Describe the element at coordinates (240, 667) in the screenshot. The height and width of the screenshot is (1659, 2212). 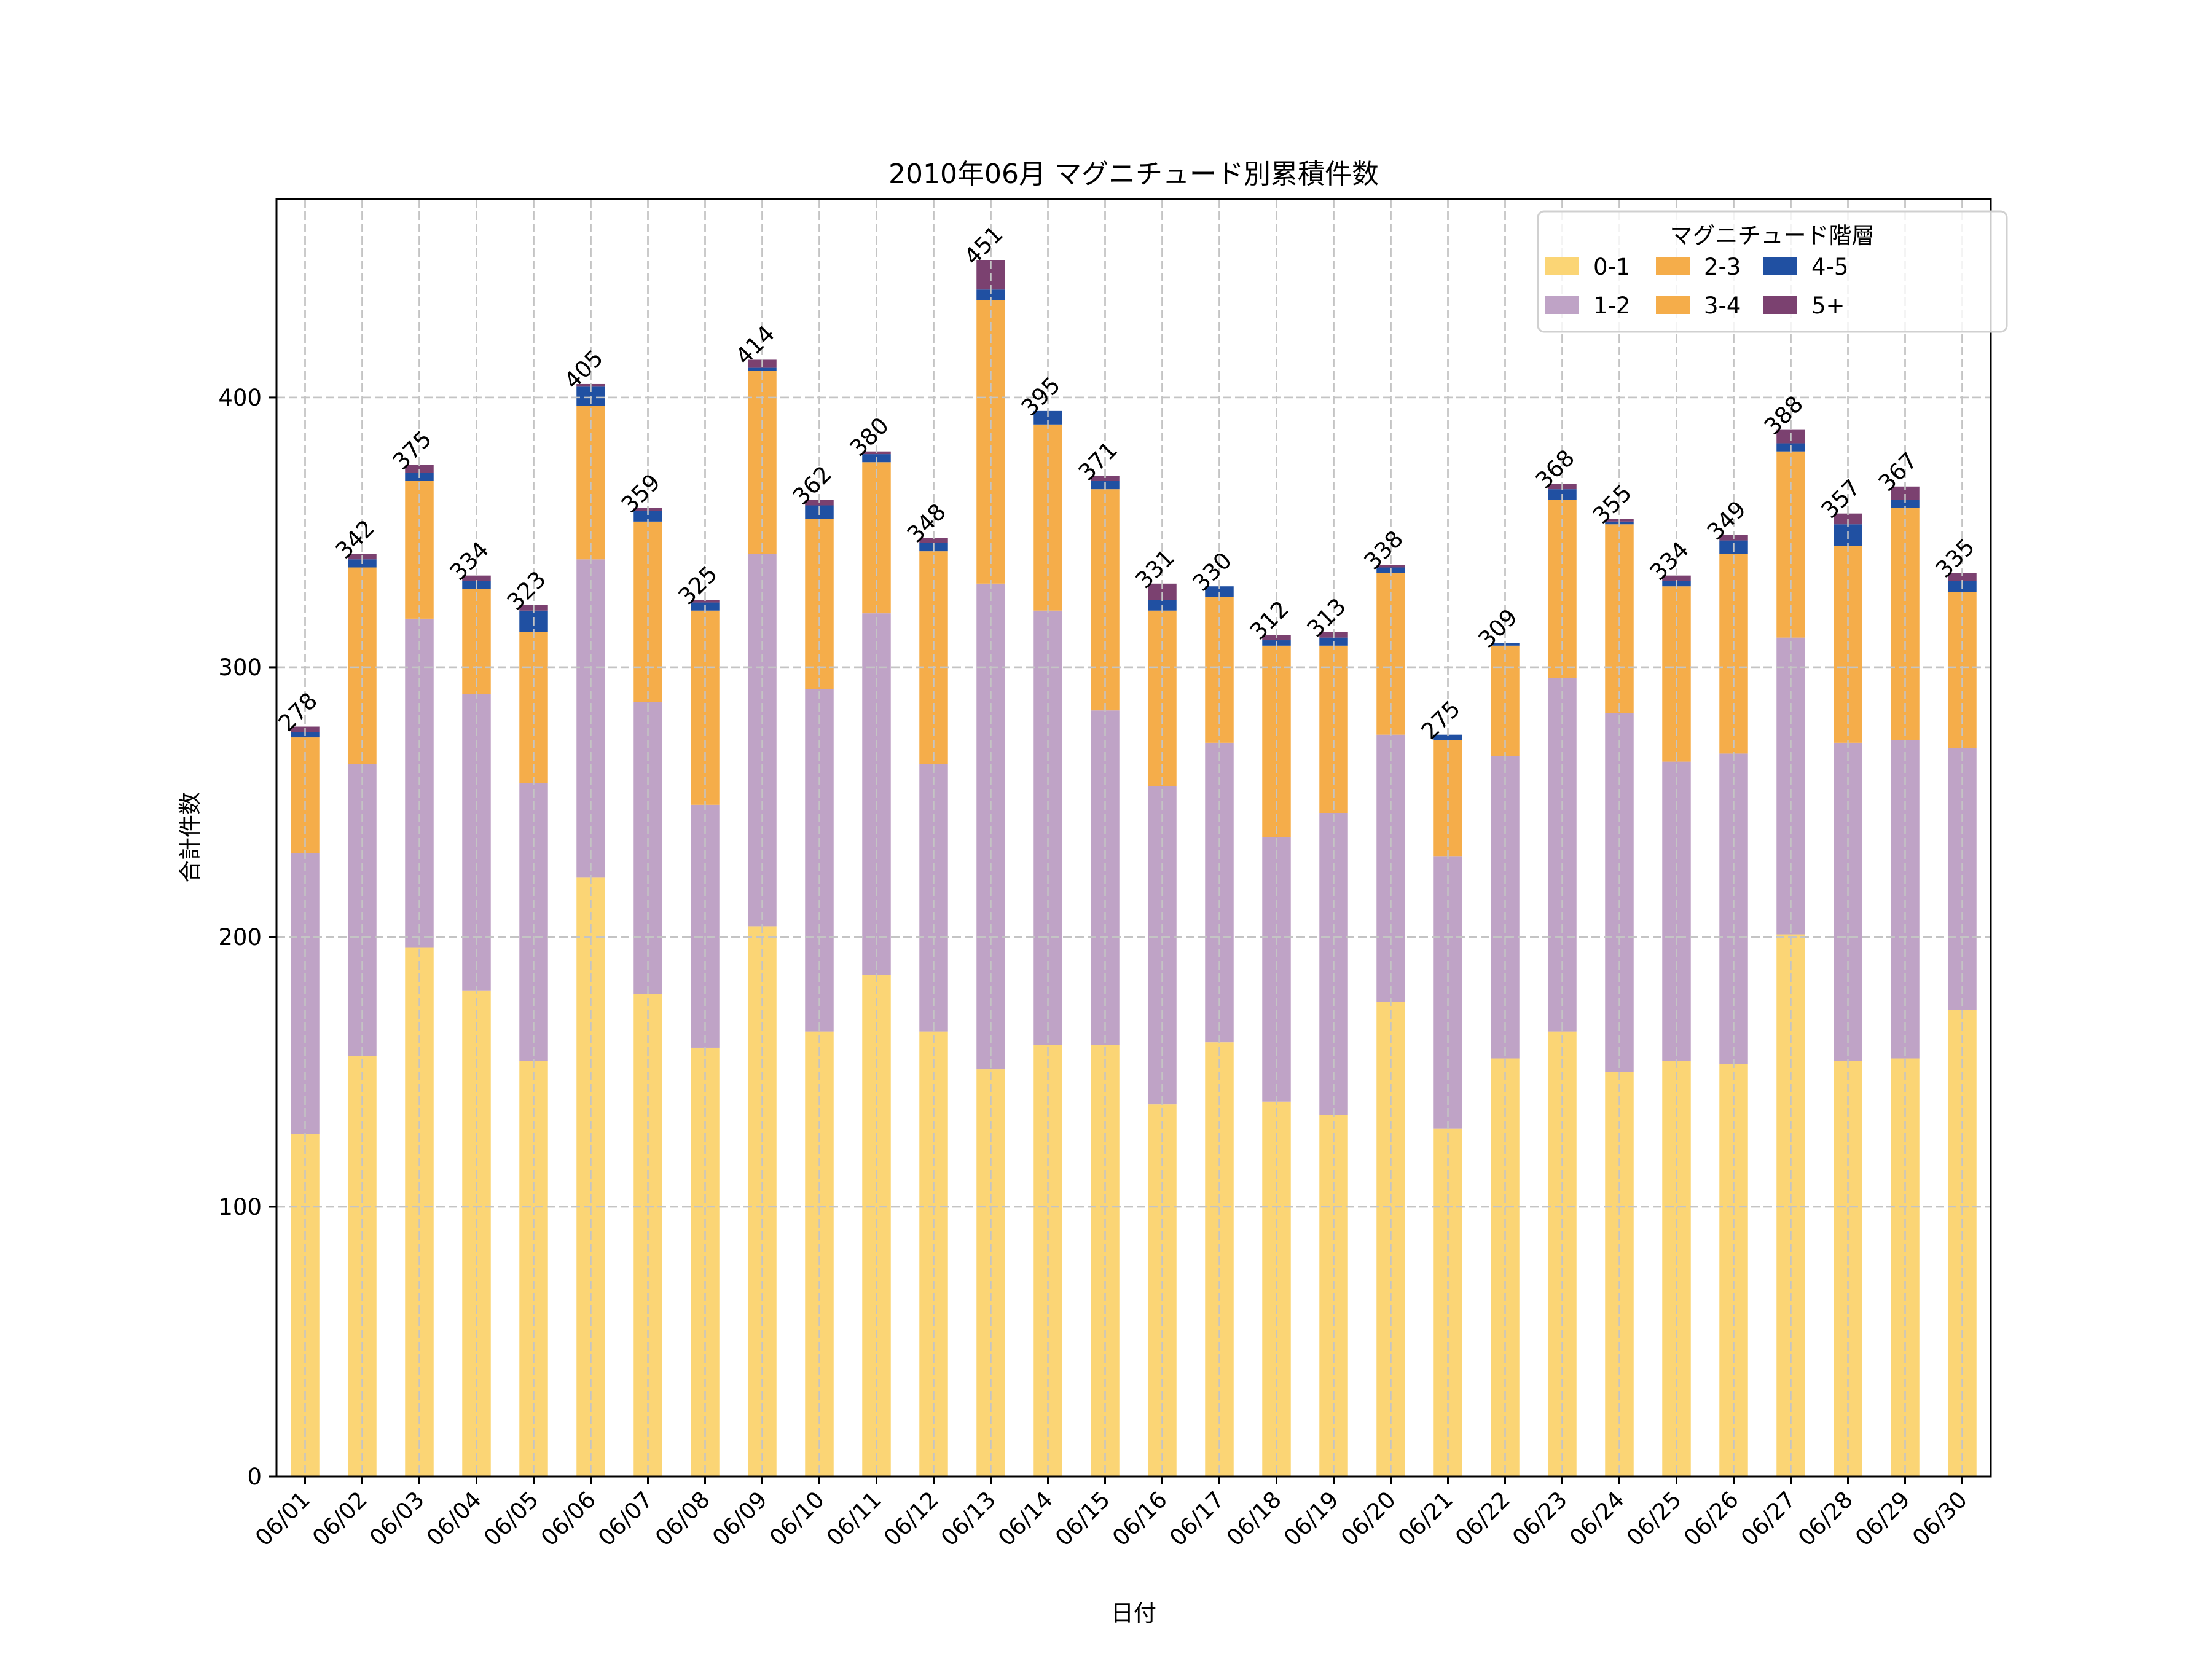
I see `y-tick-label: 300` at that location.